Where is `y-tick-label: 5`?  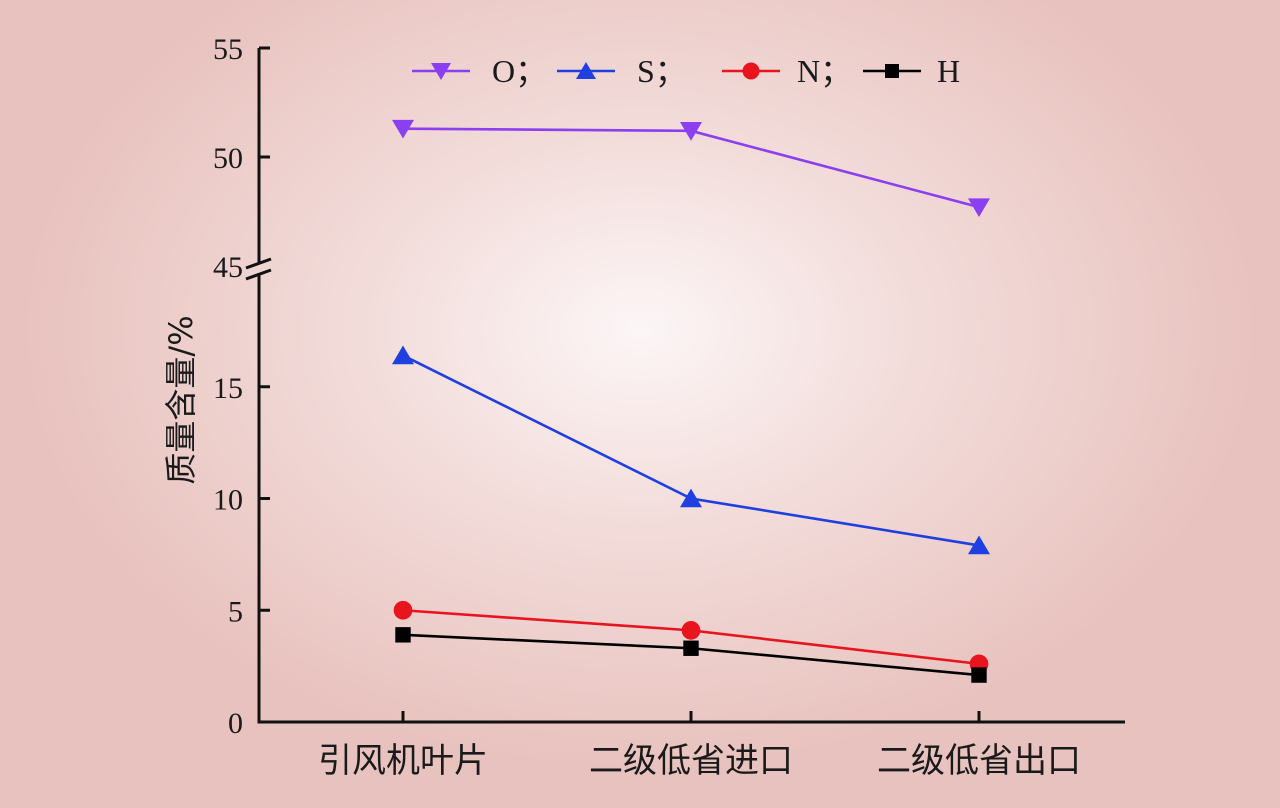 y-tick-label: 5 is located at coordinates (235, 611).